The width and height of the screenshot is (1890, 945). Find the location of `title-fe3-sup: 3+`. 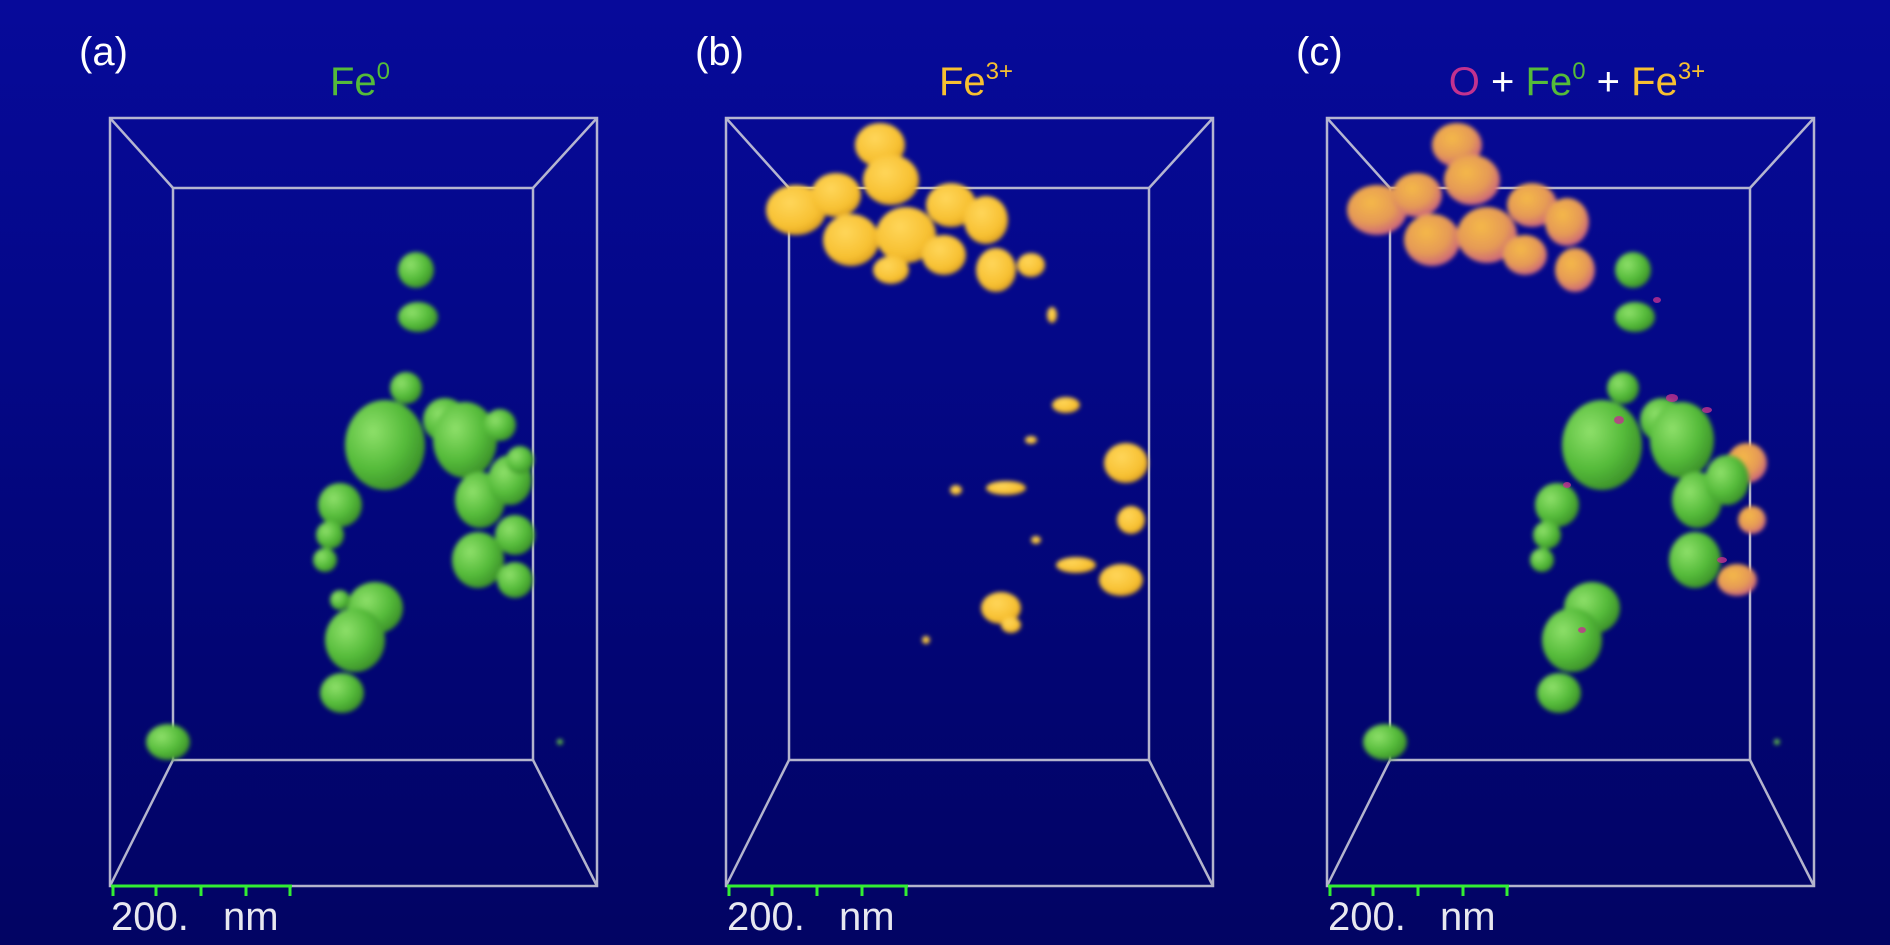

title-fe3-sup: 3+ is located at coordinates (1691, 71).